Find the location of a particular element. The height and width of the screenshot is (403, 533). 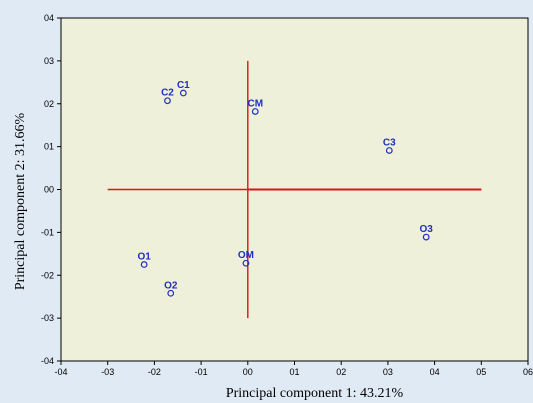

y-tick-label: -02 is located at coordinates (47, 275).